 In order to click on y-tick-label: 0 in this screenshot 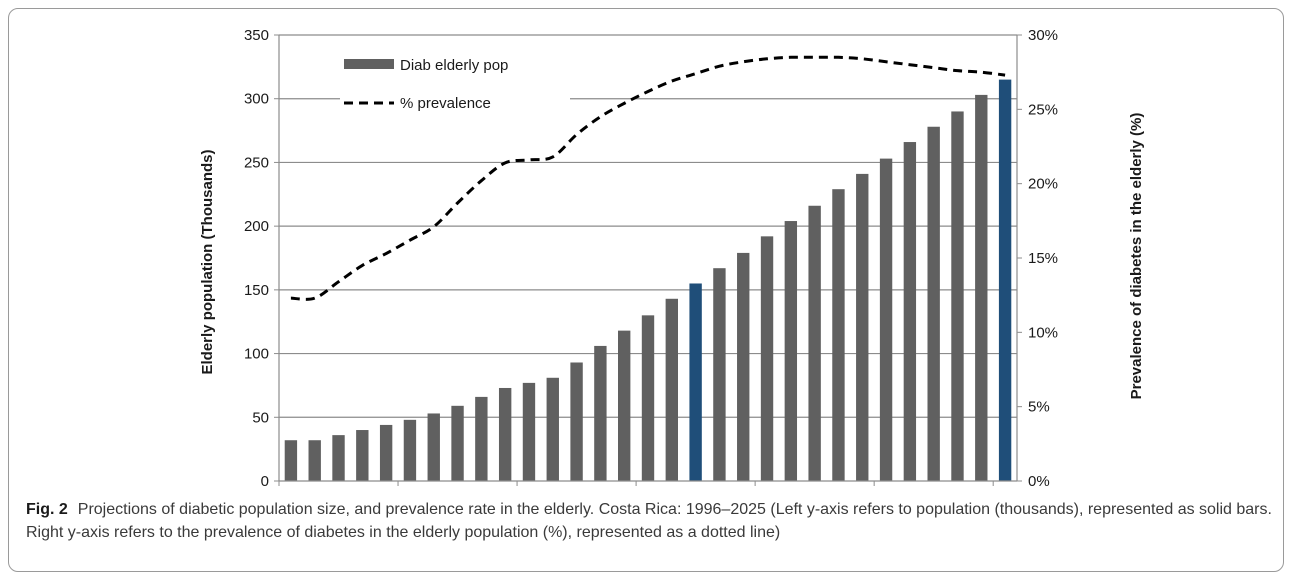, I will do `click(265, 481)`.